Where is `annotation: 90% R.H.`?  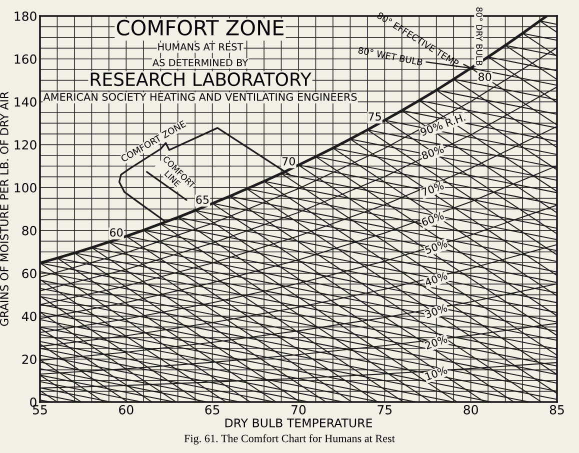
annotation: 90% R.H. is located at coordinates (443, 124).